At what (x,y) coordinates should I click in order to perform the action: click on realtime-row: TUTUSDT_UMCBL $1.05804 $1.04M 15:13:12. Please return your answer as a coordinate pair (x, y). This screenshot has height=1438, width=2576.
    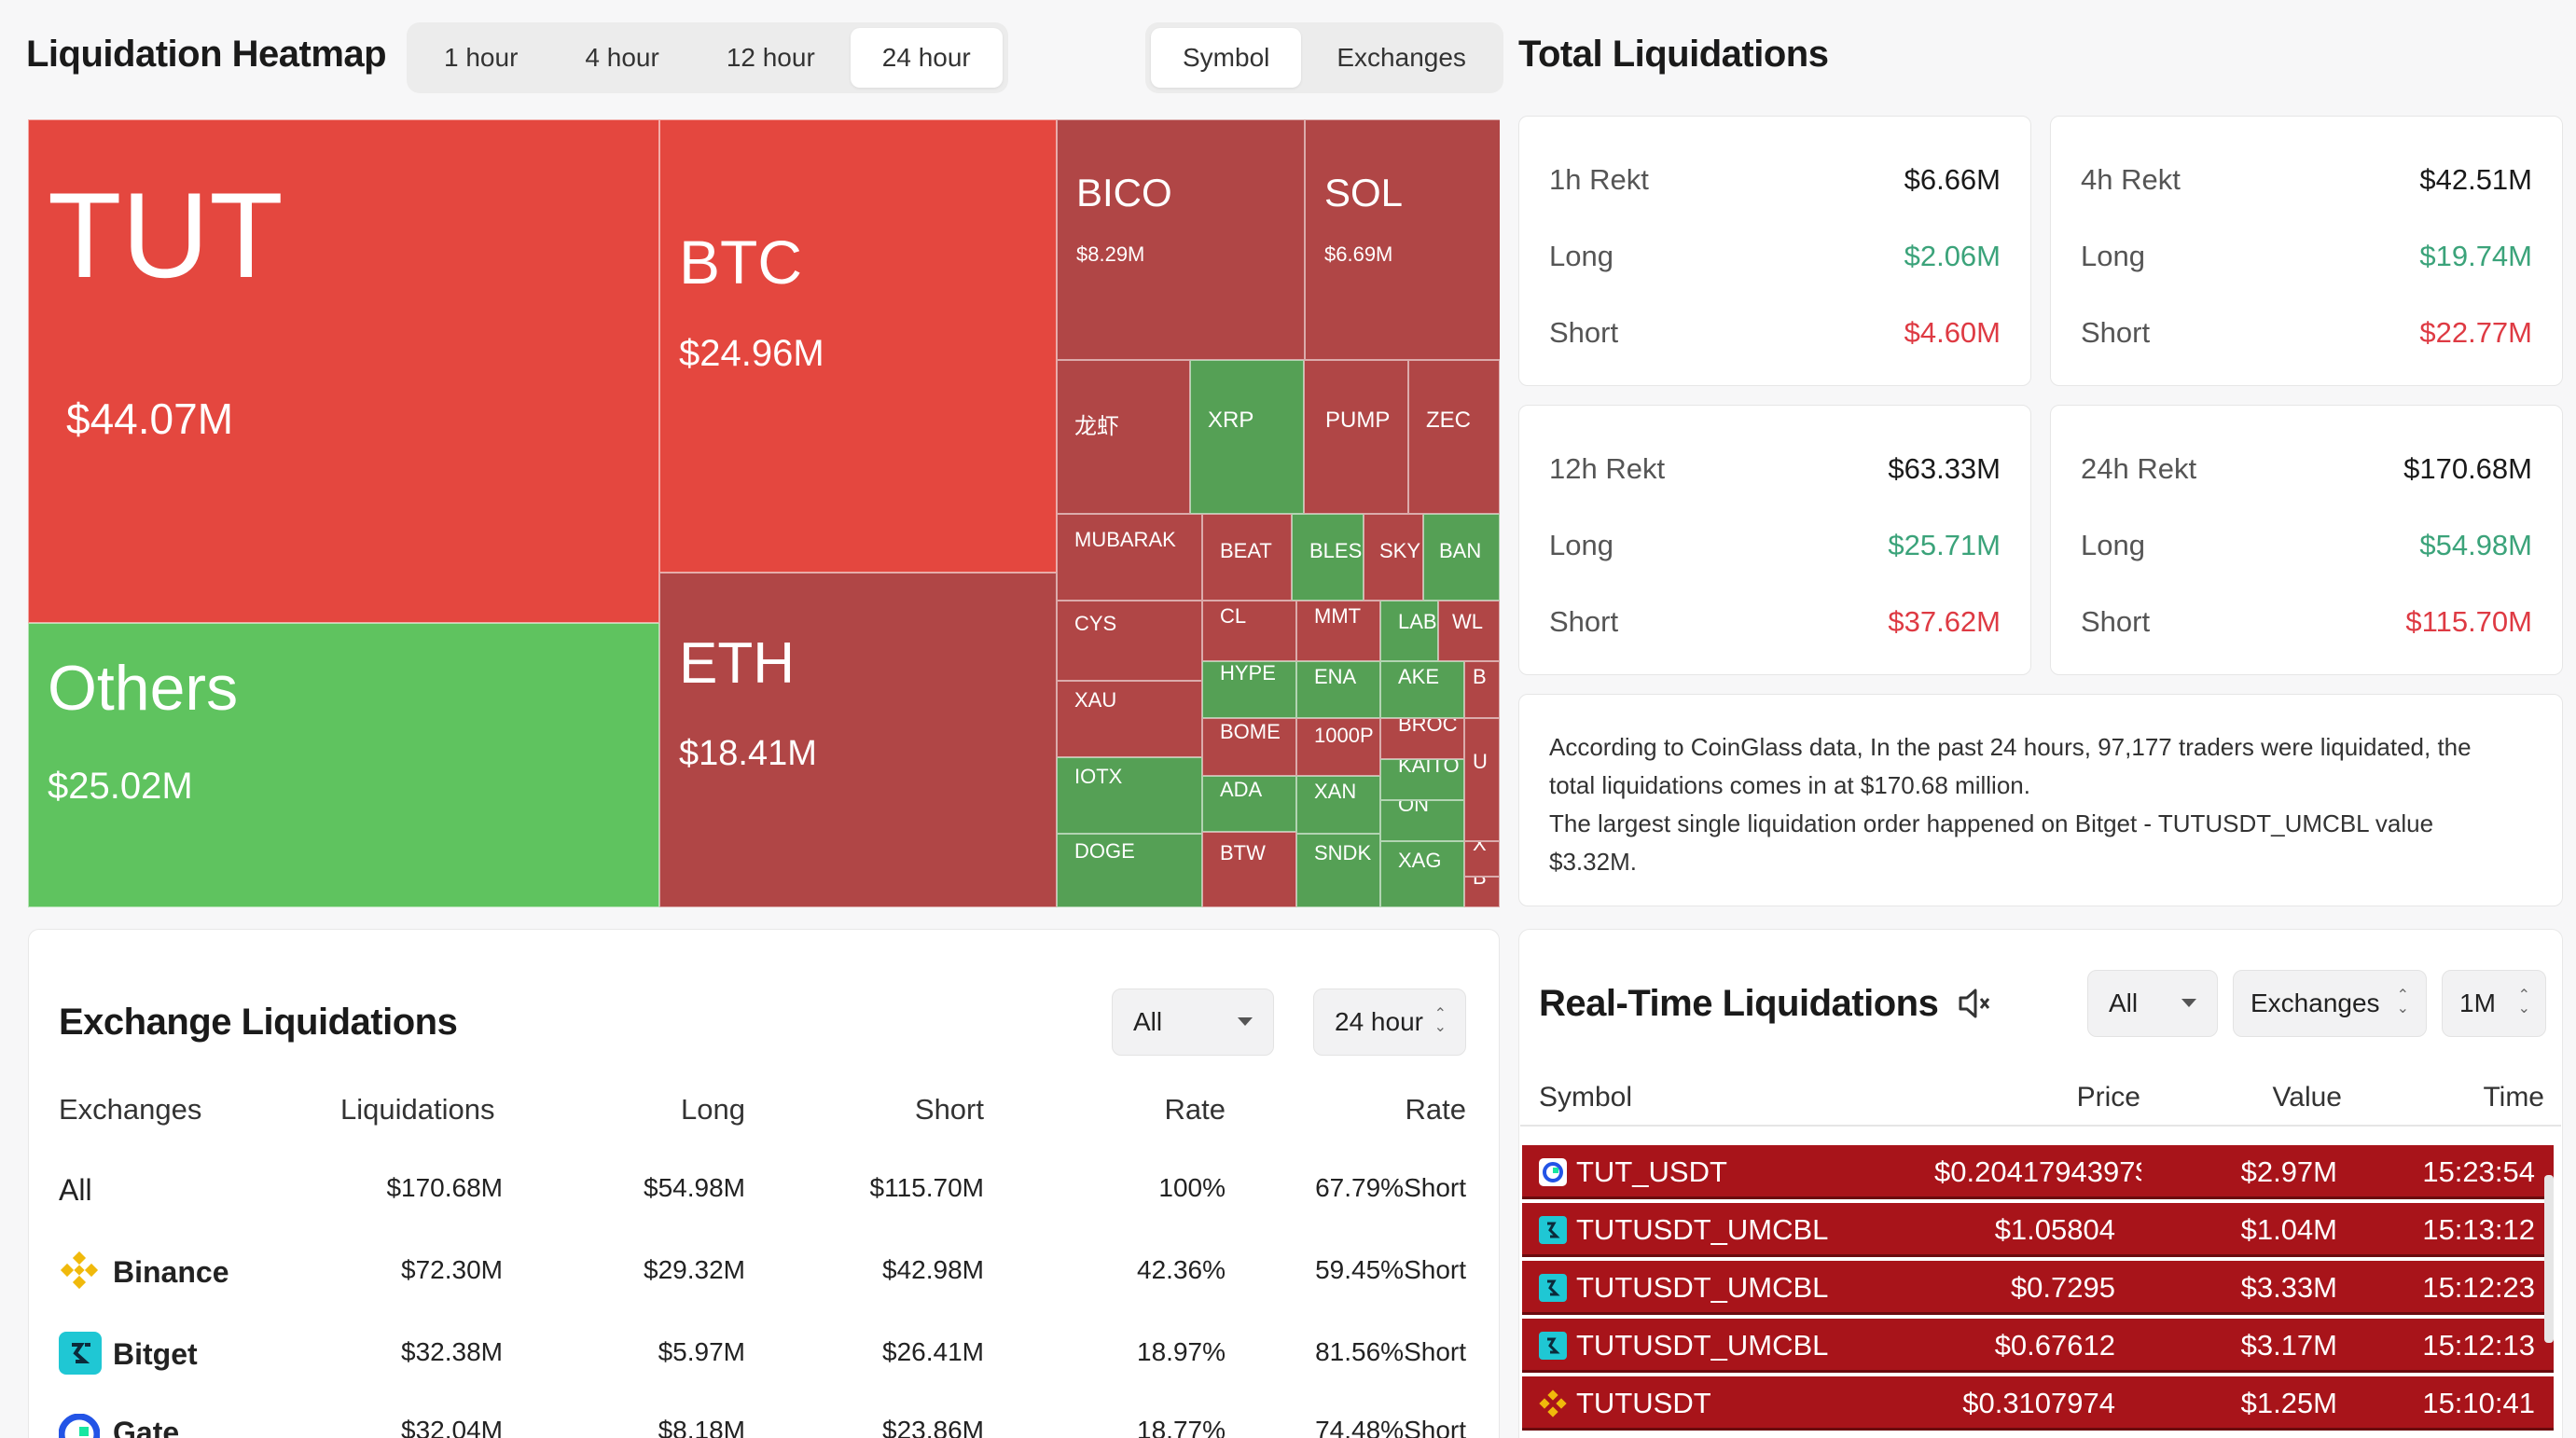
    Looking at the image, I should click on (2038, 1230).